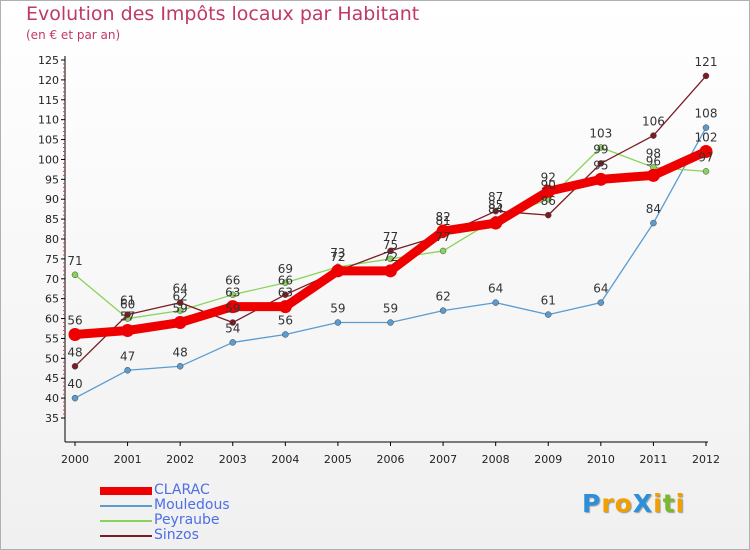  What do you see at coordinates (391, 459) in the screenshot?
I see `x-tick-label: 2006` at bounding box center [391, 459].